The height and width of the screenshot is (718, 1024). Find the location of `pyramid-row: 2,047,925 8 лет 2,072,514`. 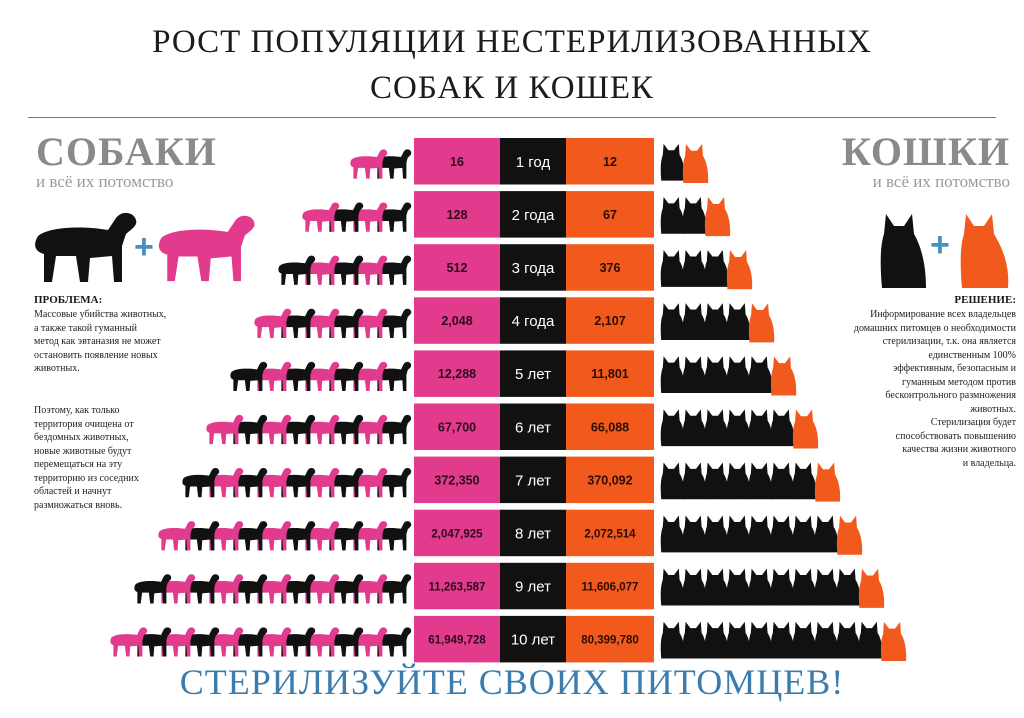

pyramid-row: 2,047,925 8 лет 2,072,514 is located at coordinates (510, 533).